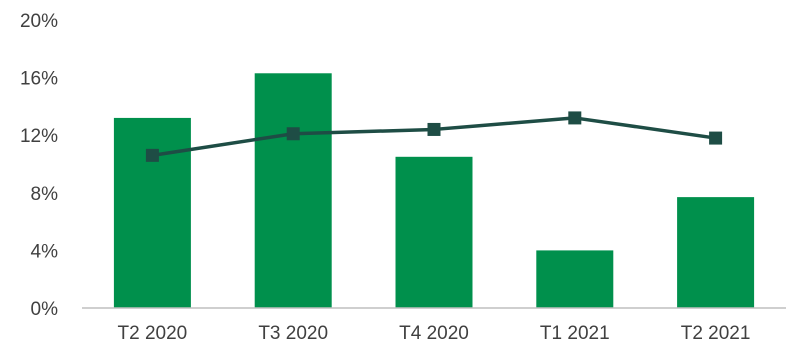 The height and width of the screenshot is (348, 788). I want to click on y-tick-label: 16%, so click(39, 79).